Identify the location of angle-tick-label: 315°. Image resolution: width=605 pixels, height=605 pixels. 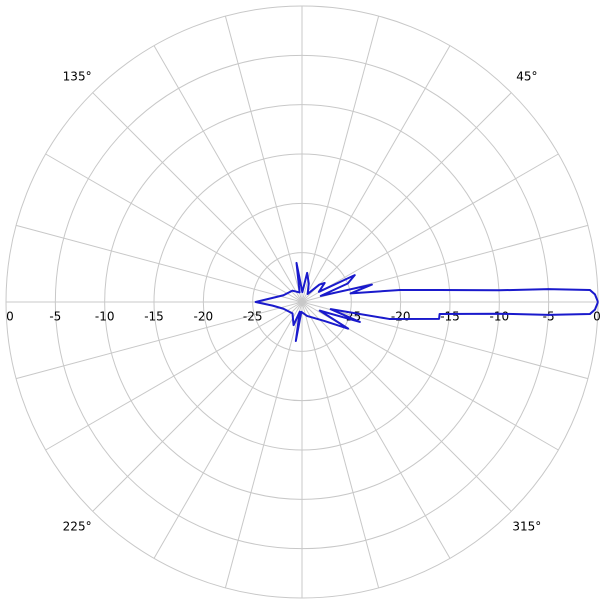
(526, 526).